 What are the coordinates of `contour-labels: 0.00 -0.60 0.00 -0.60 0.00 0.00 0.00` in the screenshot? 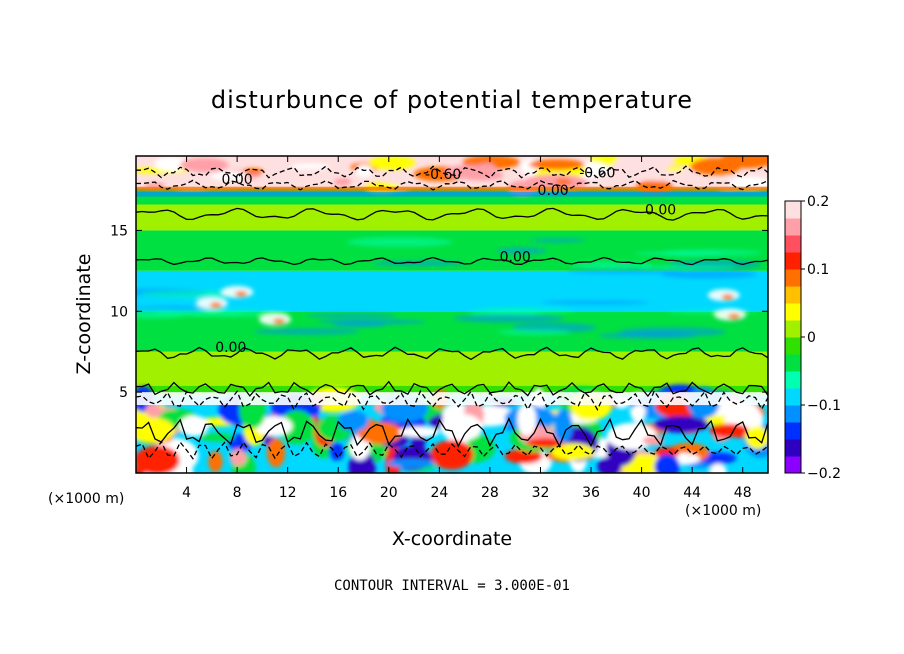 It's located at (445, 260).